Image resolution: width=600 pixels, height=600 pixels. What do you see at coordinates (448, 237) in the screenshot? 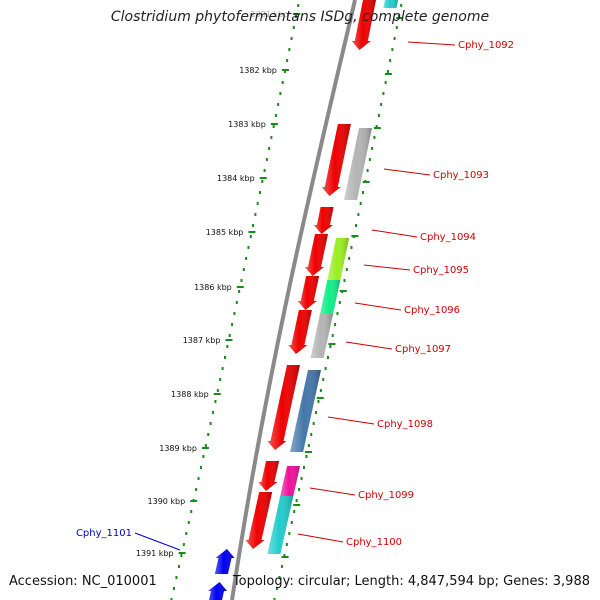
I see `gene-label: Cphy_1094` at bounding box center [448, 237].